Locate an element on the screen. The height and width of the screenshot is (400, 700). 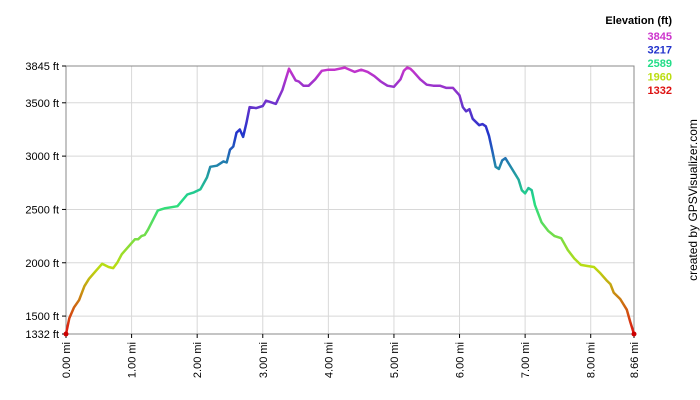
x-tick-label: 4.00 mi is located at coordinates (329, 360).